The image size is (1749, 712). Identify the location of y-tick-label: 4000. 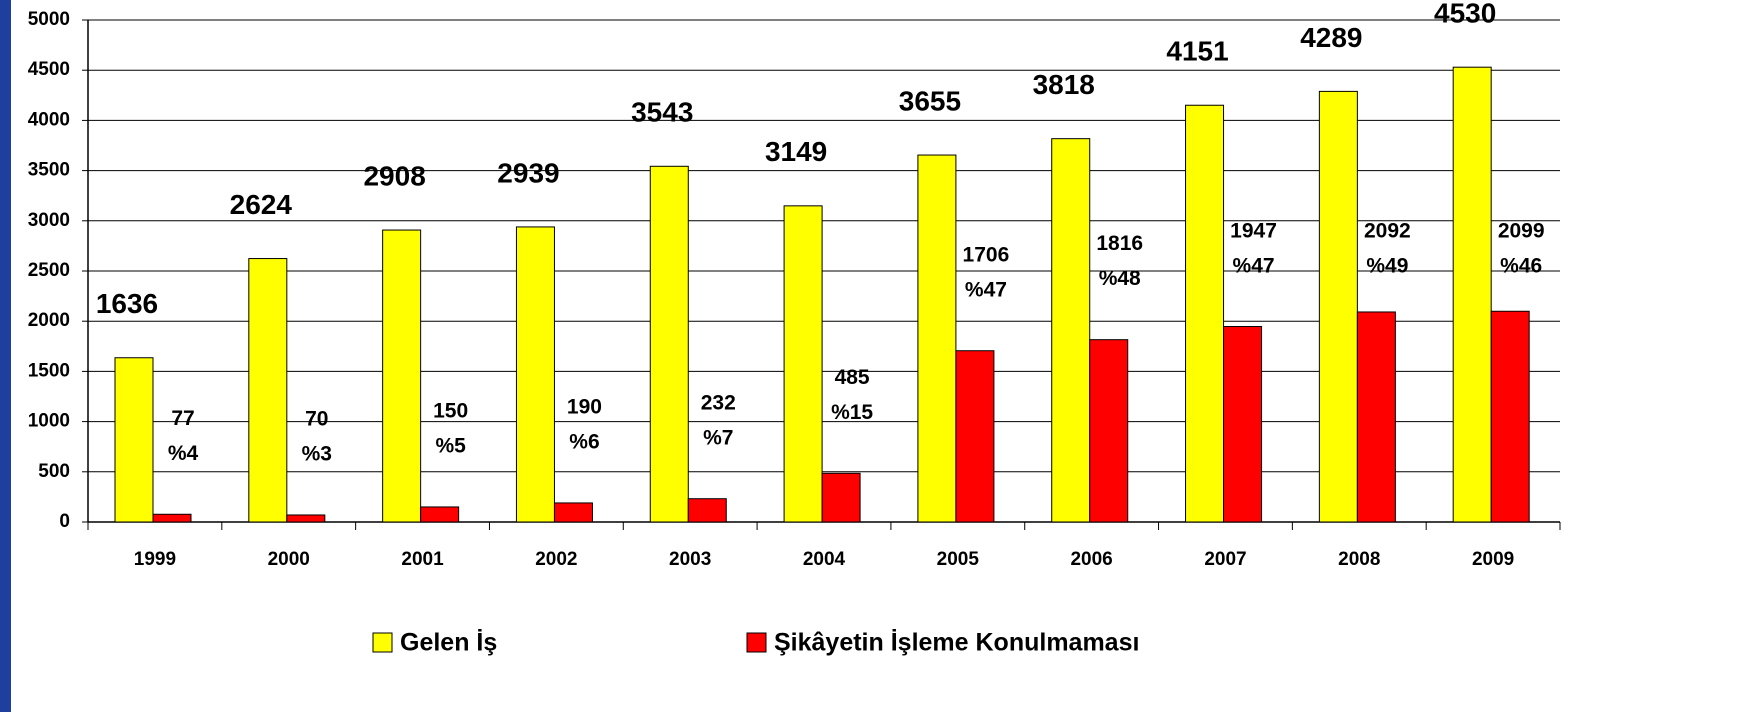
(49, 119).